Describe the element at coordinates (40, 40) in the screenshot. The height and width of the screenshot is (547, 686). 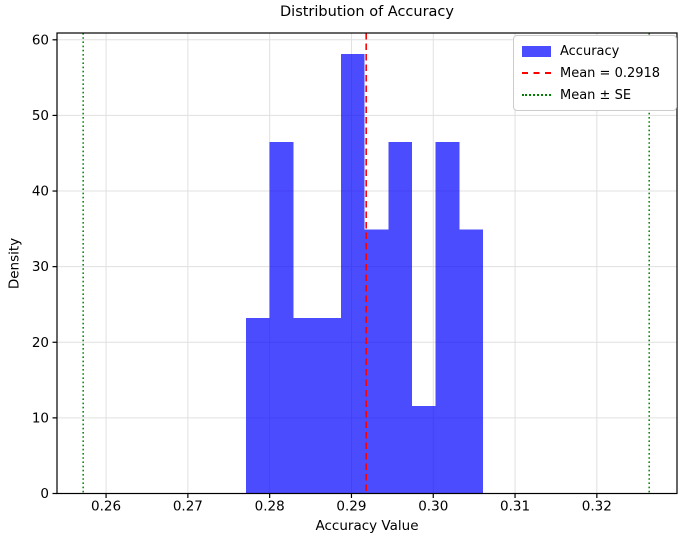
I see `y-tick-label: 60` at that location.